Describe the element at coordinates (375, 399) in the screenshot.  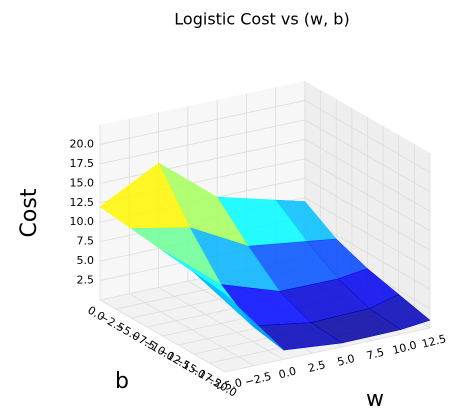
I see `x-axis-label: w` at that location.